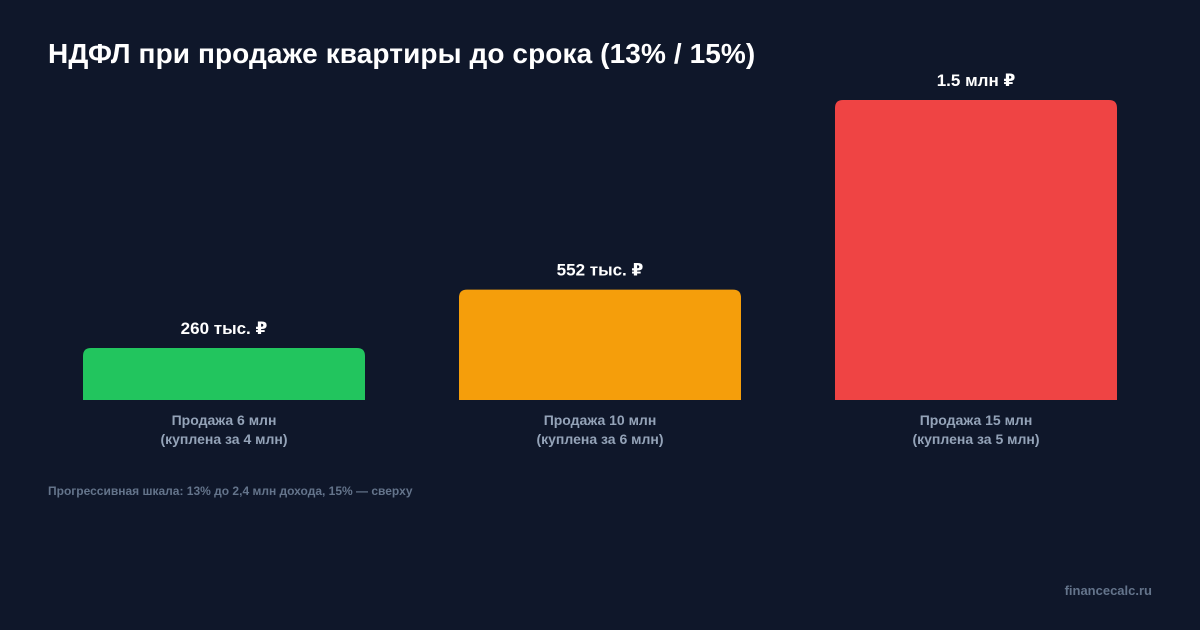 Image resolution: width=1200 pixels, height=630 pixels. I want to click on brand-watermark: financecalc.ru, so click(1108, 590).